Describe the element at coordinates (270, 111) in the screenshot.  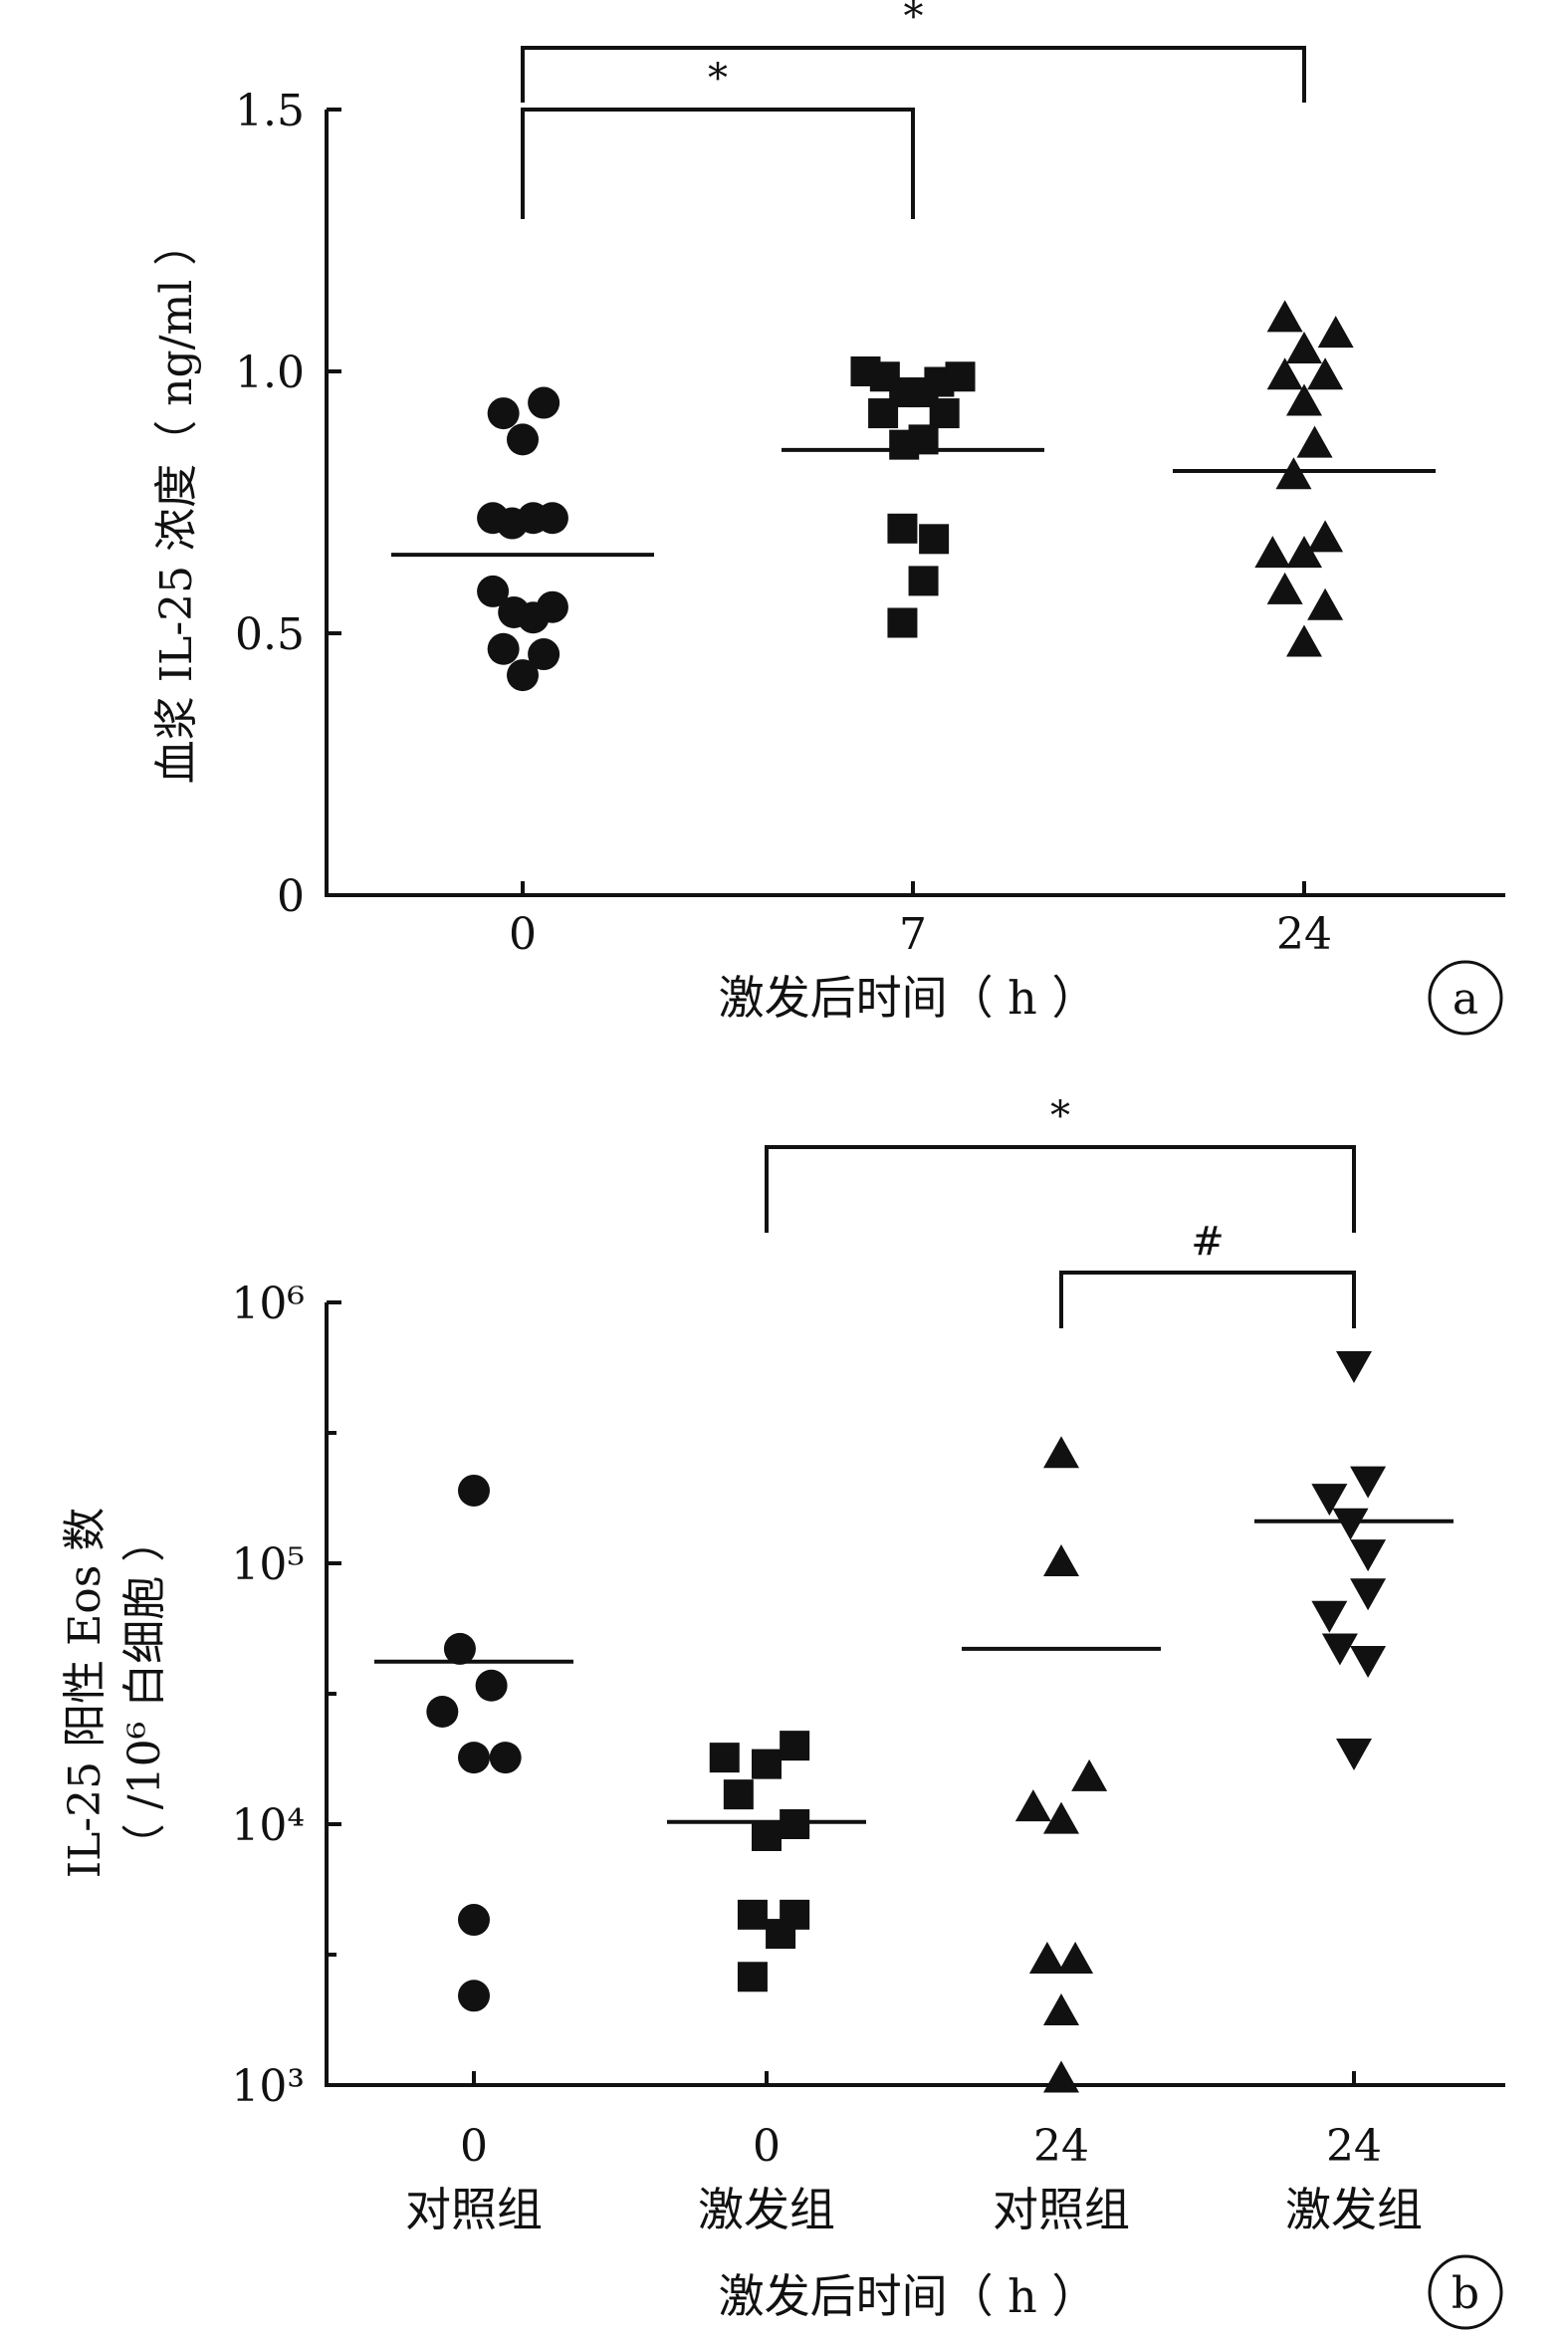
I see `y-tick-label: 1.5` at that location.